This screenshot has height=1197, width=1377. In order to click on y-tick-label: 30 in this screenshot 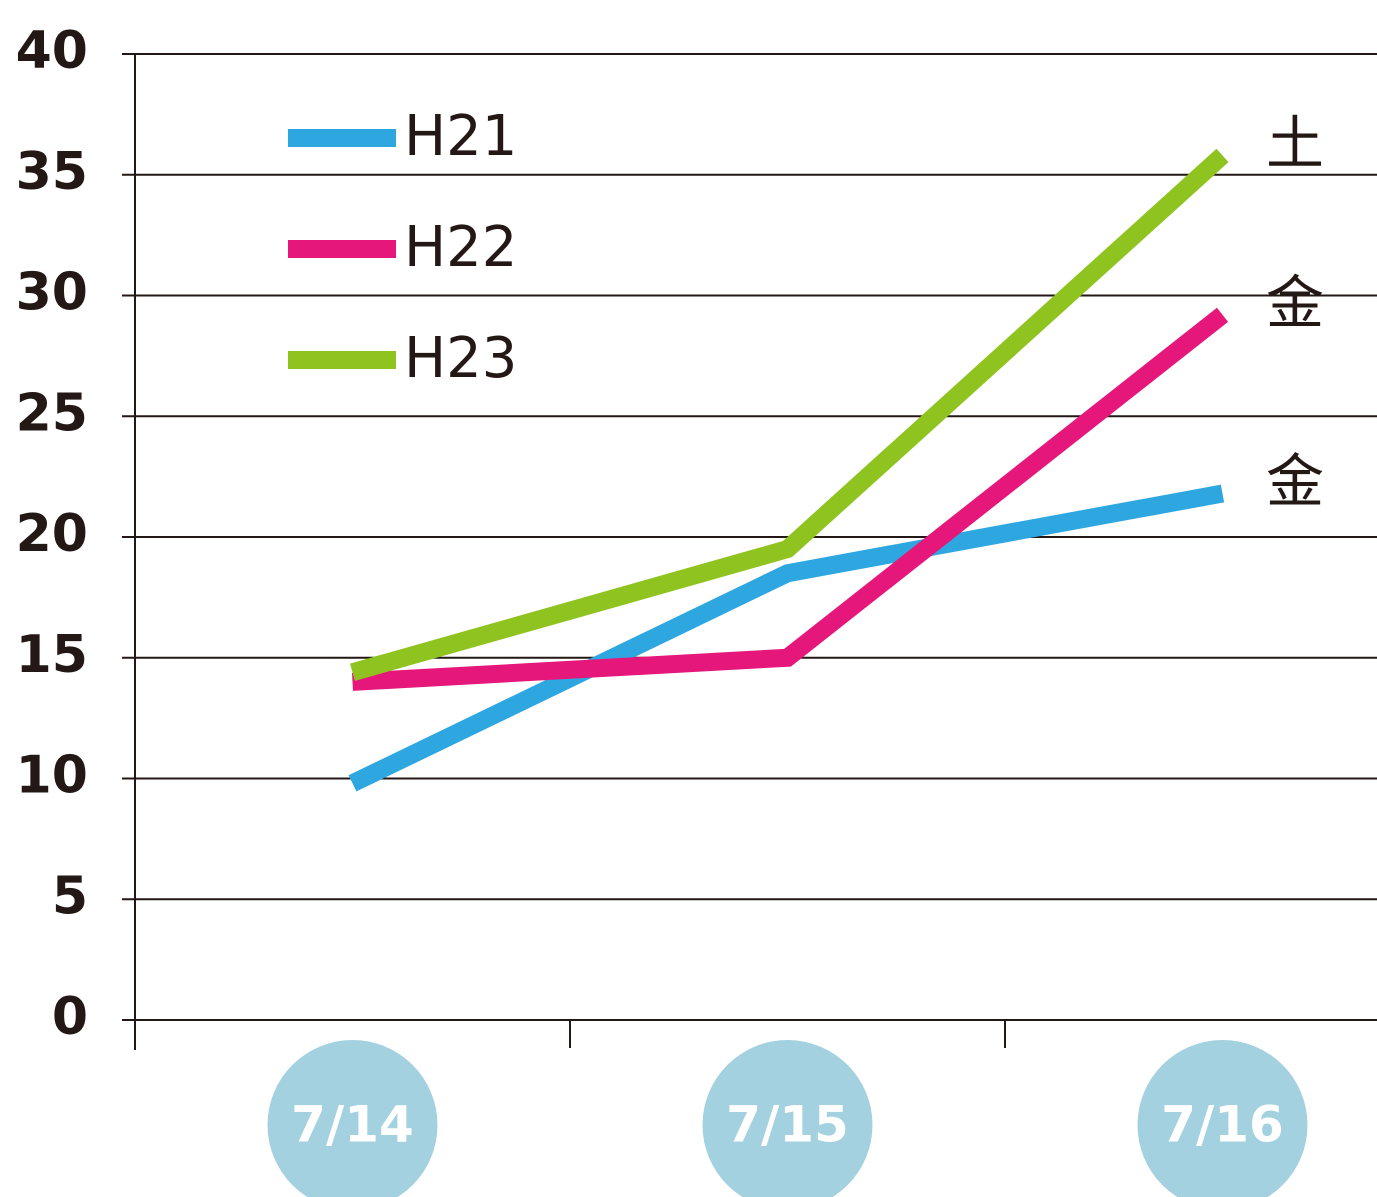, I will do `click(52, 293)`.